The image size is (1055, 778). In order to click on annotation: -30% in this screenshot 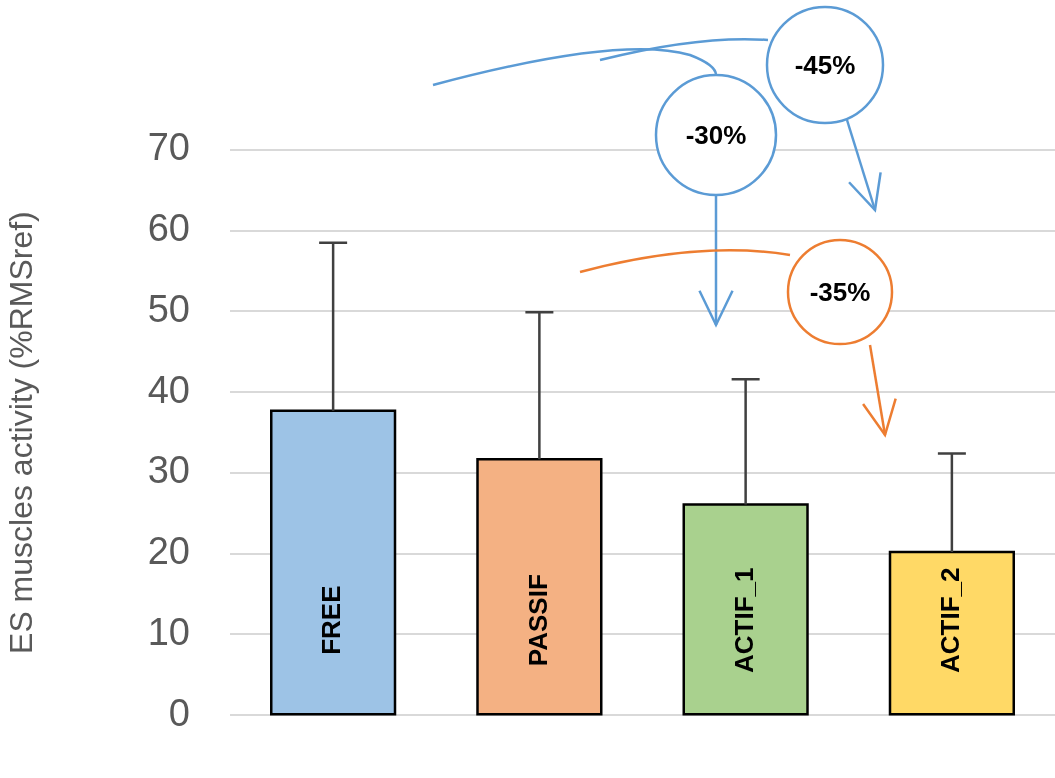, I will do `click(716, 135)`.